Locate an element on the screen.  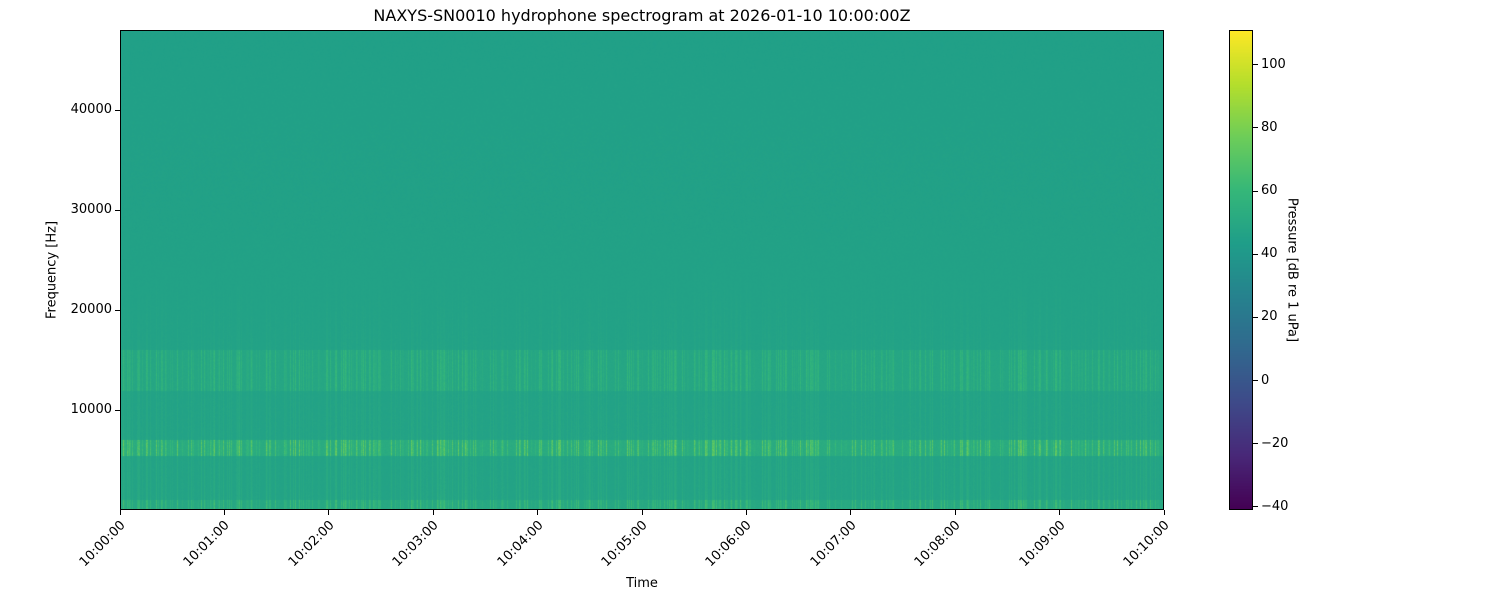
colorbar-tick-label: 100 is located at coordinates (1273, 64).